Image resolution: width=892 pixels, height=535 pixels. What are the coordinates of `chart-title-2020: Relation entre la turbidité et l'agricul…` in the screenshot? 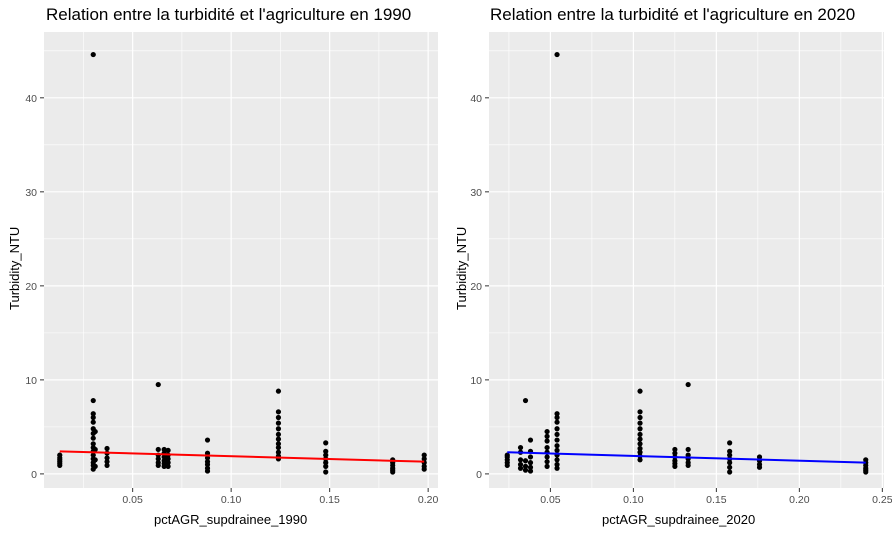 It's located at (673, 14).